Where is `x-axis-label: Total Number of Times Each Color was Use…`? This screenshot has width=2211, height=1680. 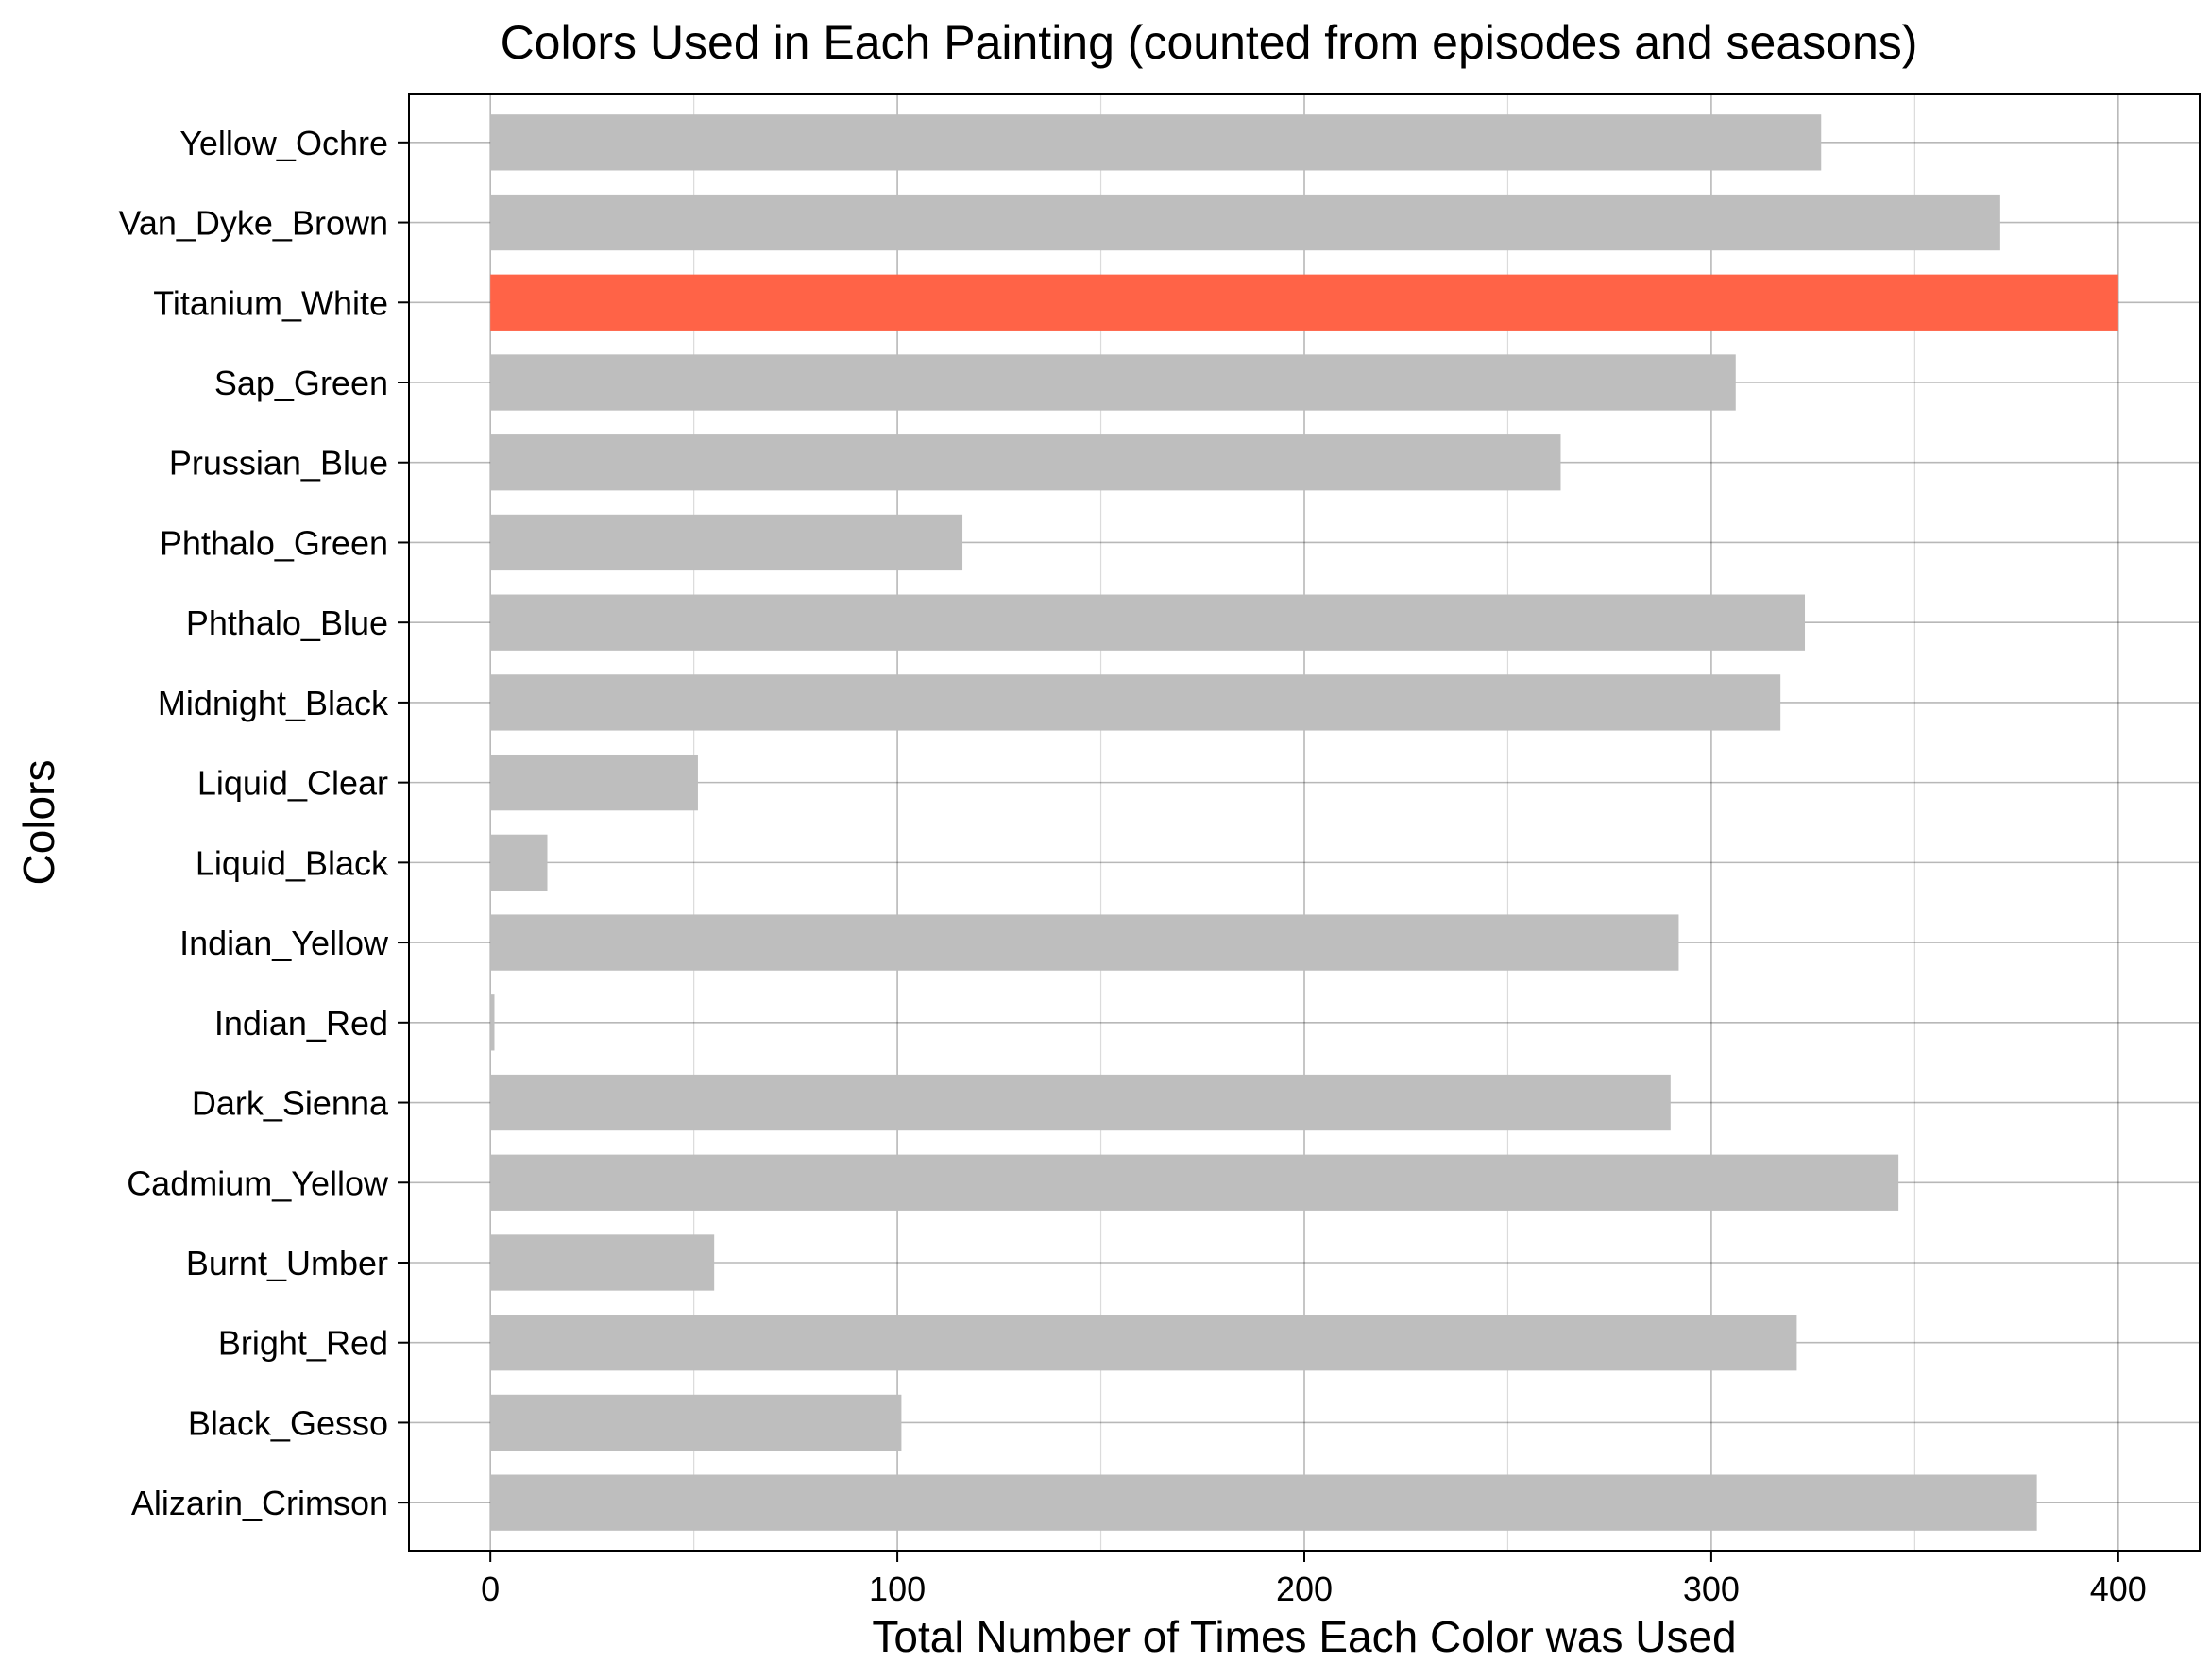
x-axis-label: Total Number of Times Each Color was Use… is located at coordinates (1304, 1636).